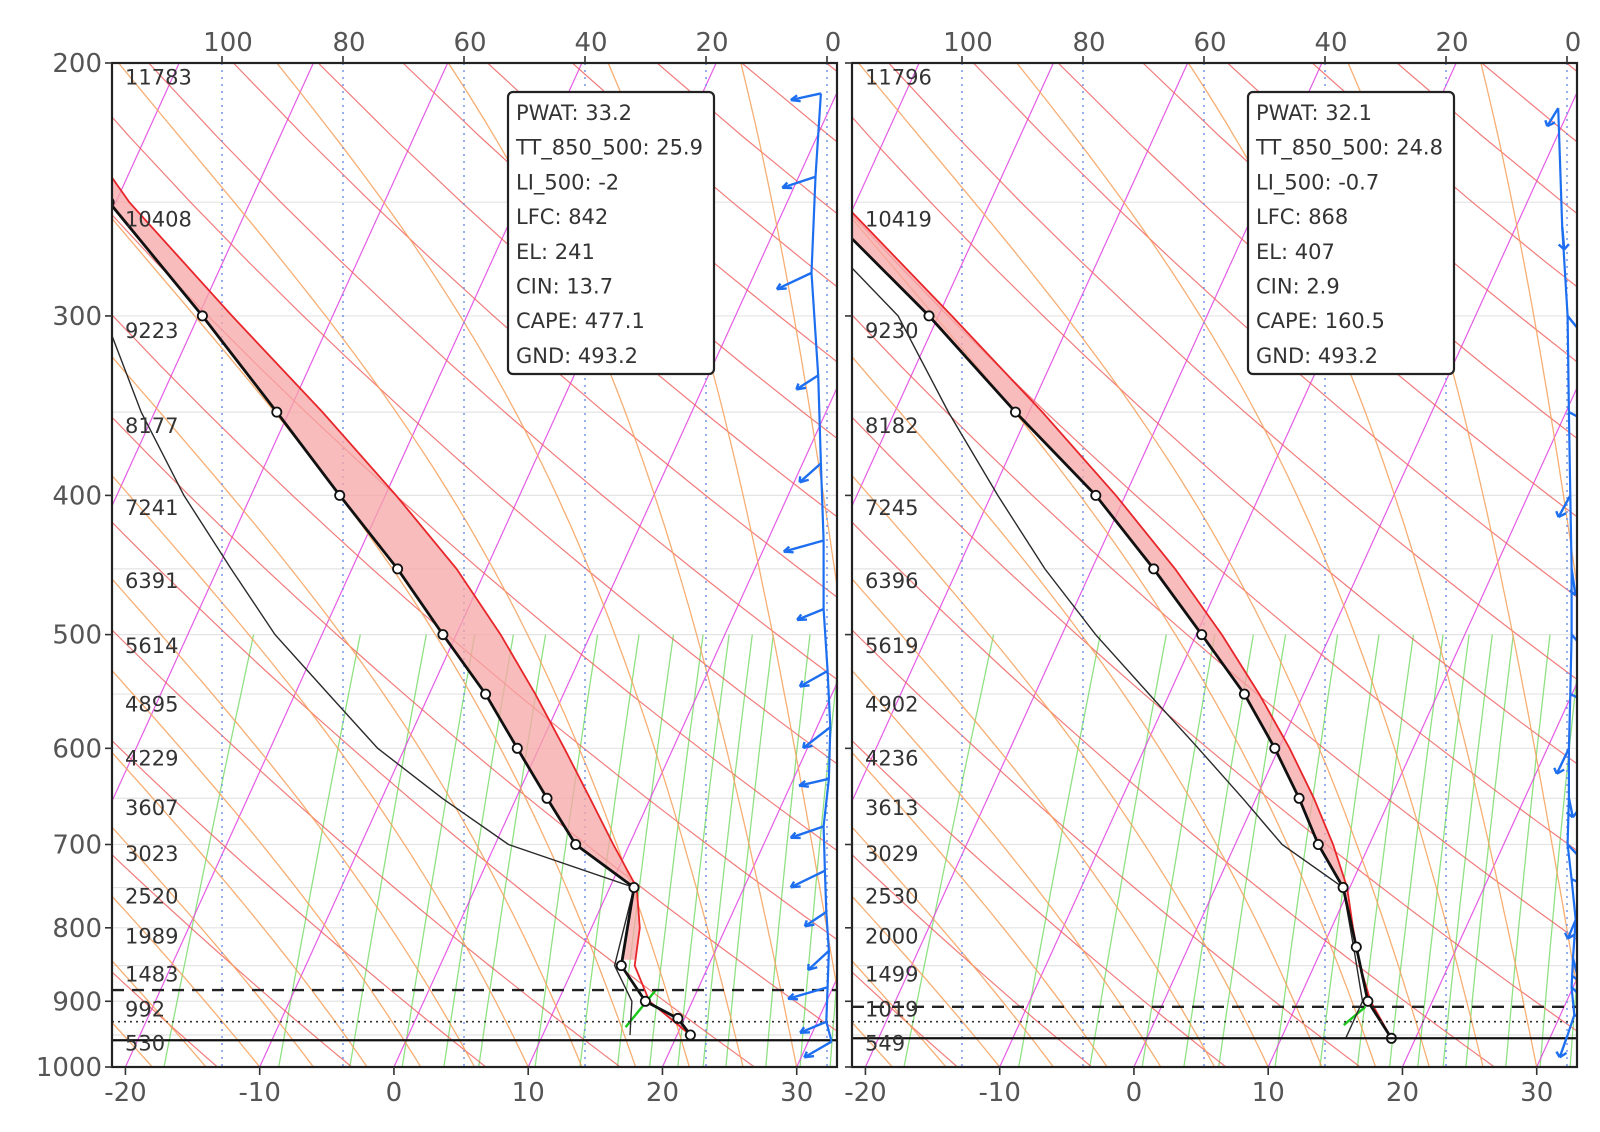  What do you see at coordinates (609, 148) in the screenshot?
I see `stats-line: TT_850_500: 25.9` at bounding box center [609, 148].